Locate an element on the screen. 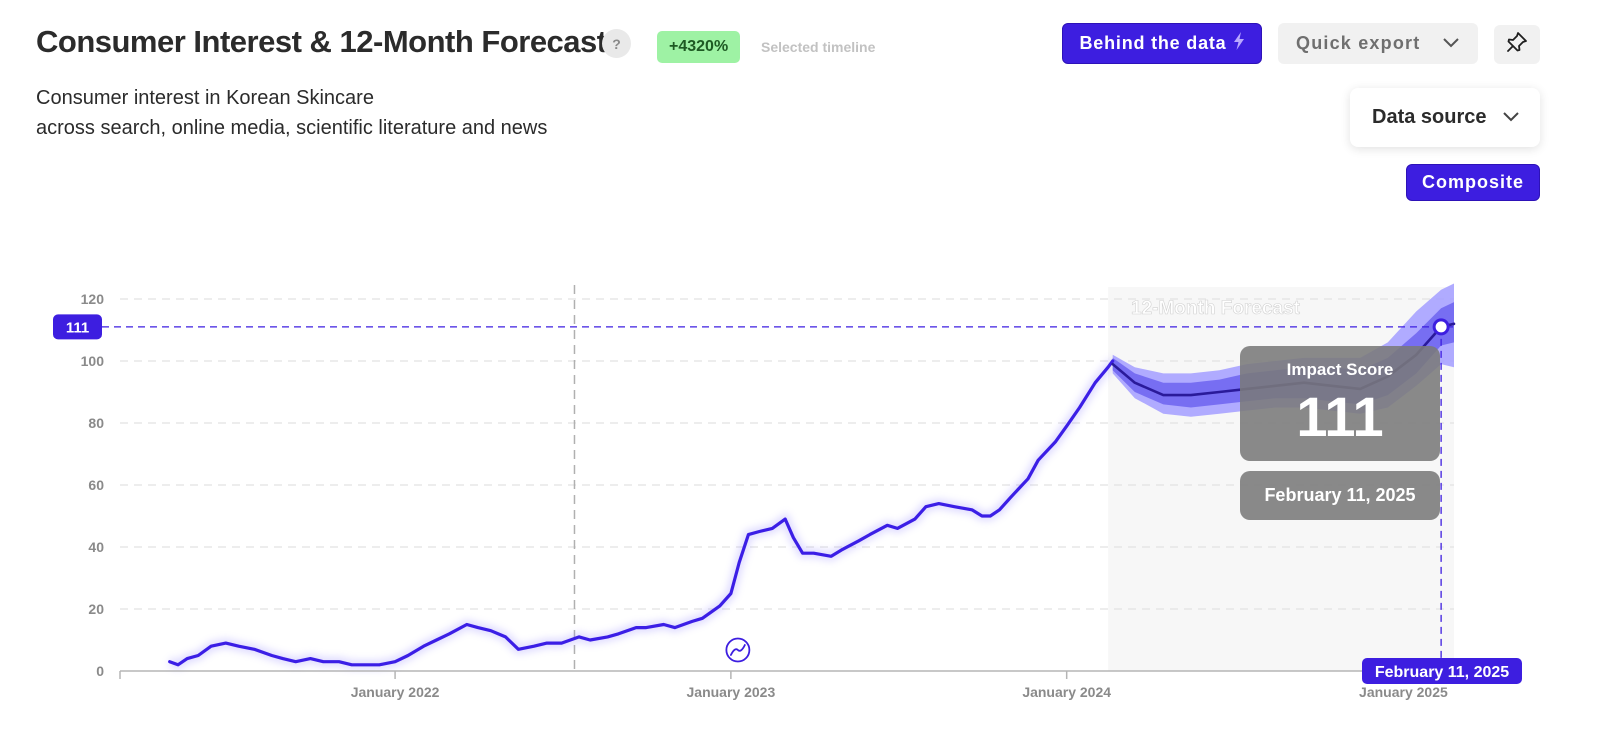 This screenshot has height=744, width=1600. impact-score-date: February 11, 2025 is located at coordinates (1339, 495).